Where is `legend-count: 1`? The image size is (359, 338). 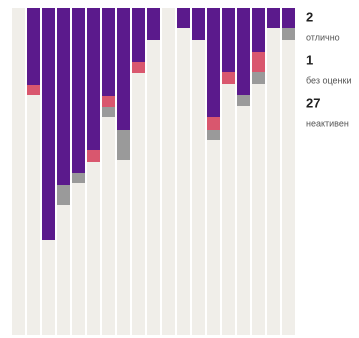
legend-count: 1 is located at coordinates (309, 59).